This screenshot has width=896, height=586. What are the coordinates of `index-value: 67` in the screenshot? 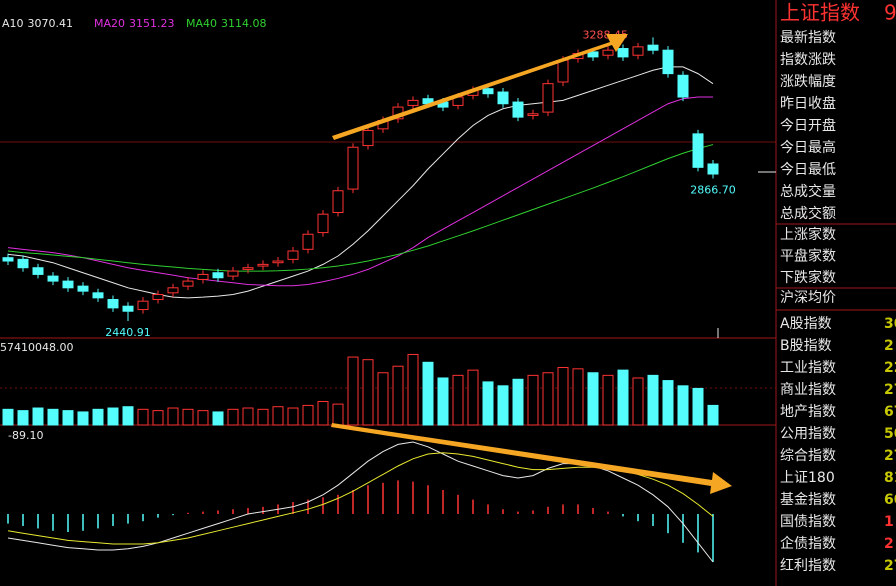 It's located at (890, 412).